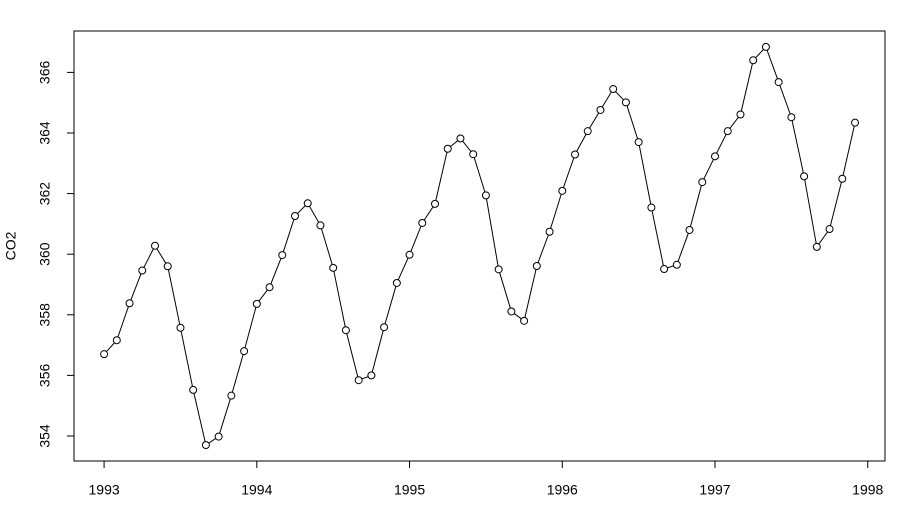 The image size is (904, 521). What do you see at coordinates (45, 194) in the screenshot?
I see `y-tick-label: 362` at bounding box center [45, 194].